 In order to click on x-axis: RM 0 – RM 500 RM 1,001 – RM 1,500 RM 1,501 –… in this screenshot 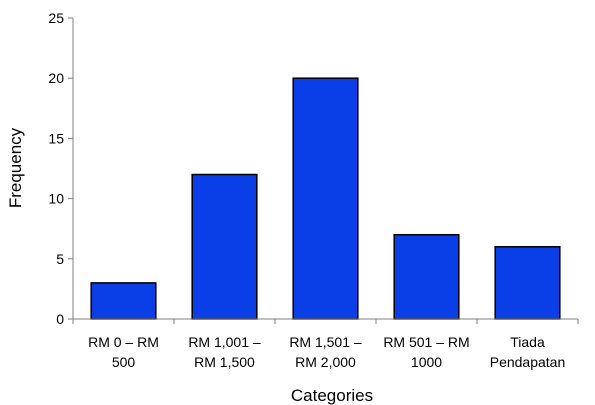, I will do `click(325, 344)`.